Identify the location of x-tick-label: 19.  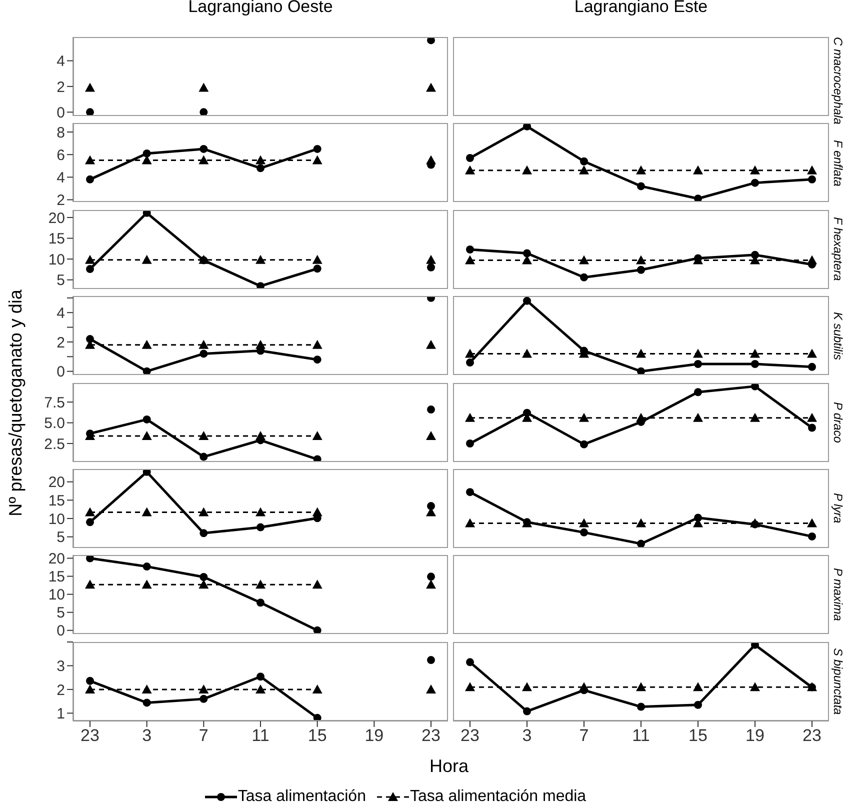
(374, 735).